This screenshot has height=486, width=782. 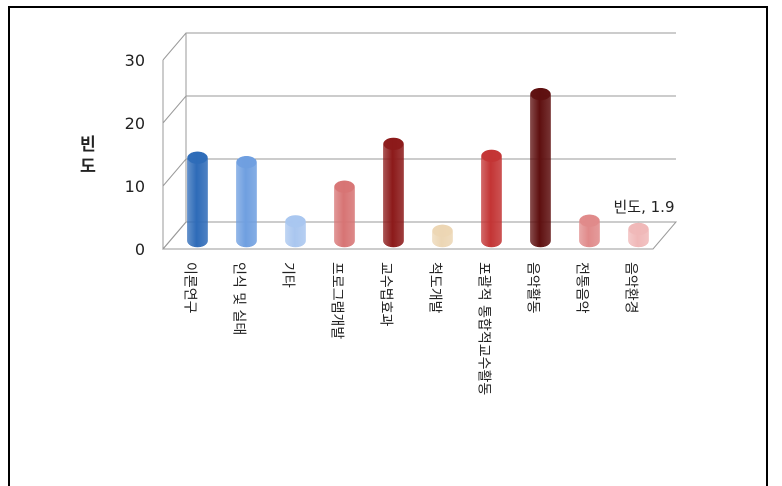 What do you see at coordinates (435, 288) in the screenshot?
I see `x-tick-label: 척도개발` at bounding box center [435, 288].